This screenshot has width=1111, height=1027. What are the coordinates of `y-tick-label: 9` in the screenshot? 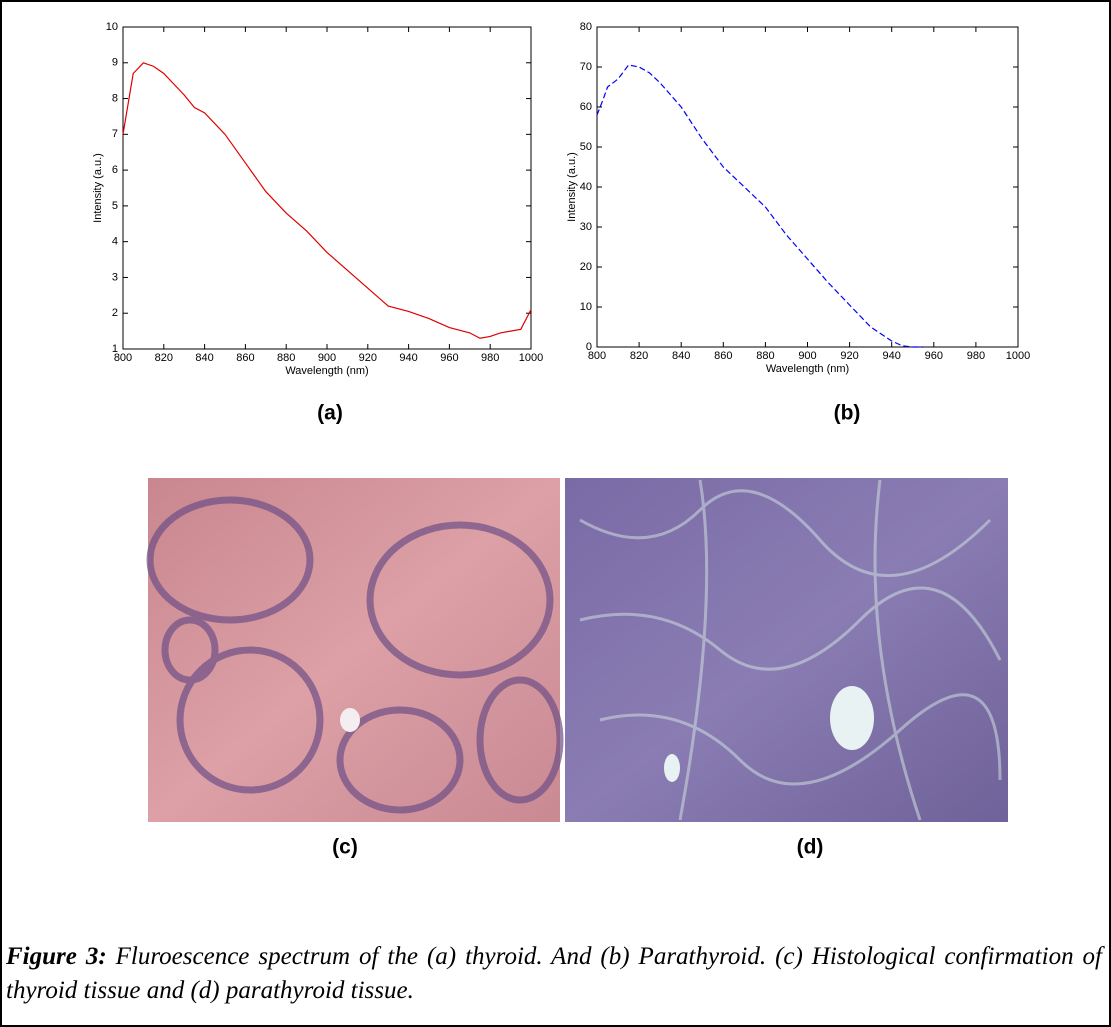 It's located at (115, 63).